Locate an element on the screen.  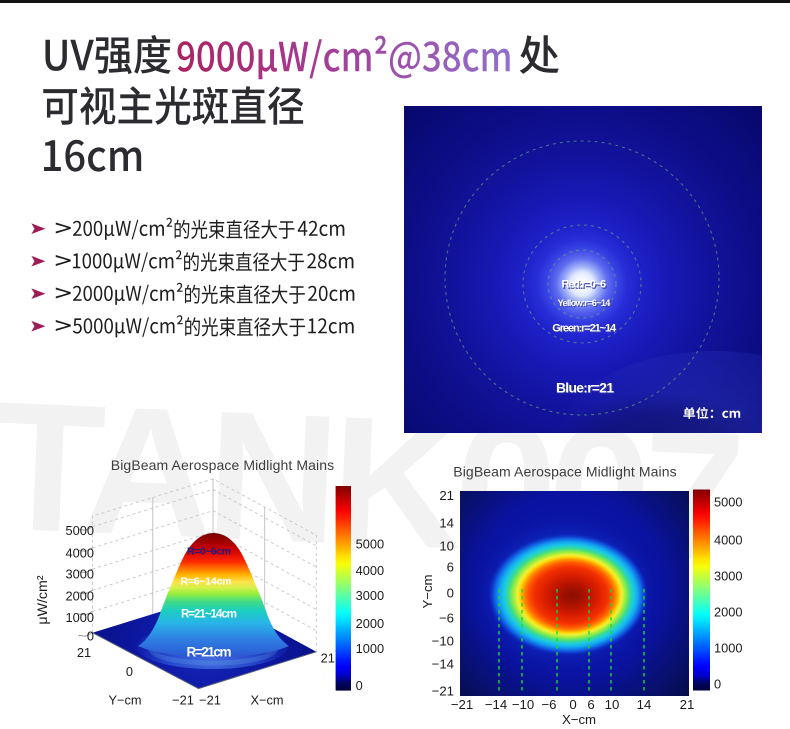
svg-text: μW/cm² is located at coordinates (43, 599).